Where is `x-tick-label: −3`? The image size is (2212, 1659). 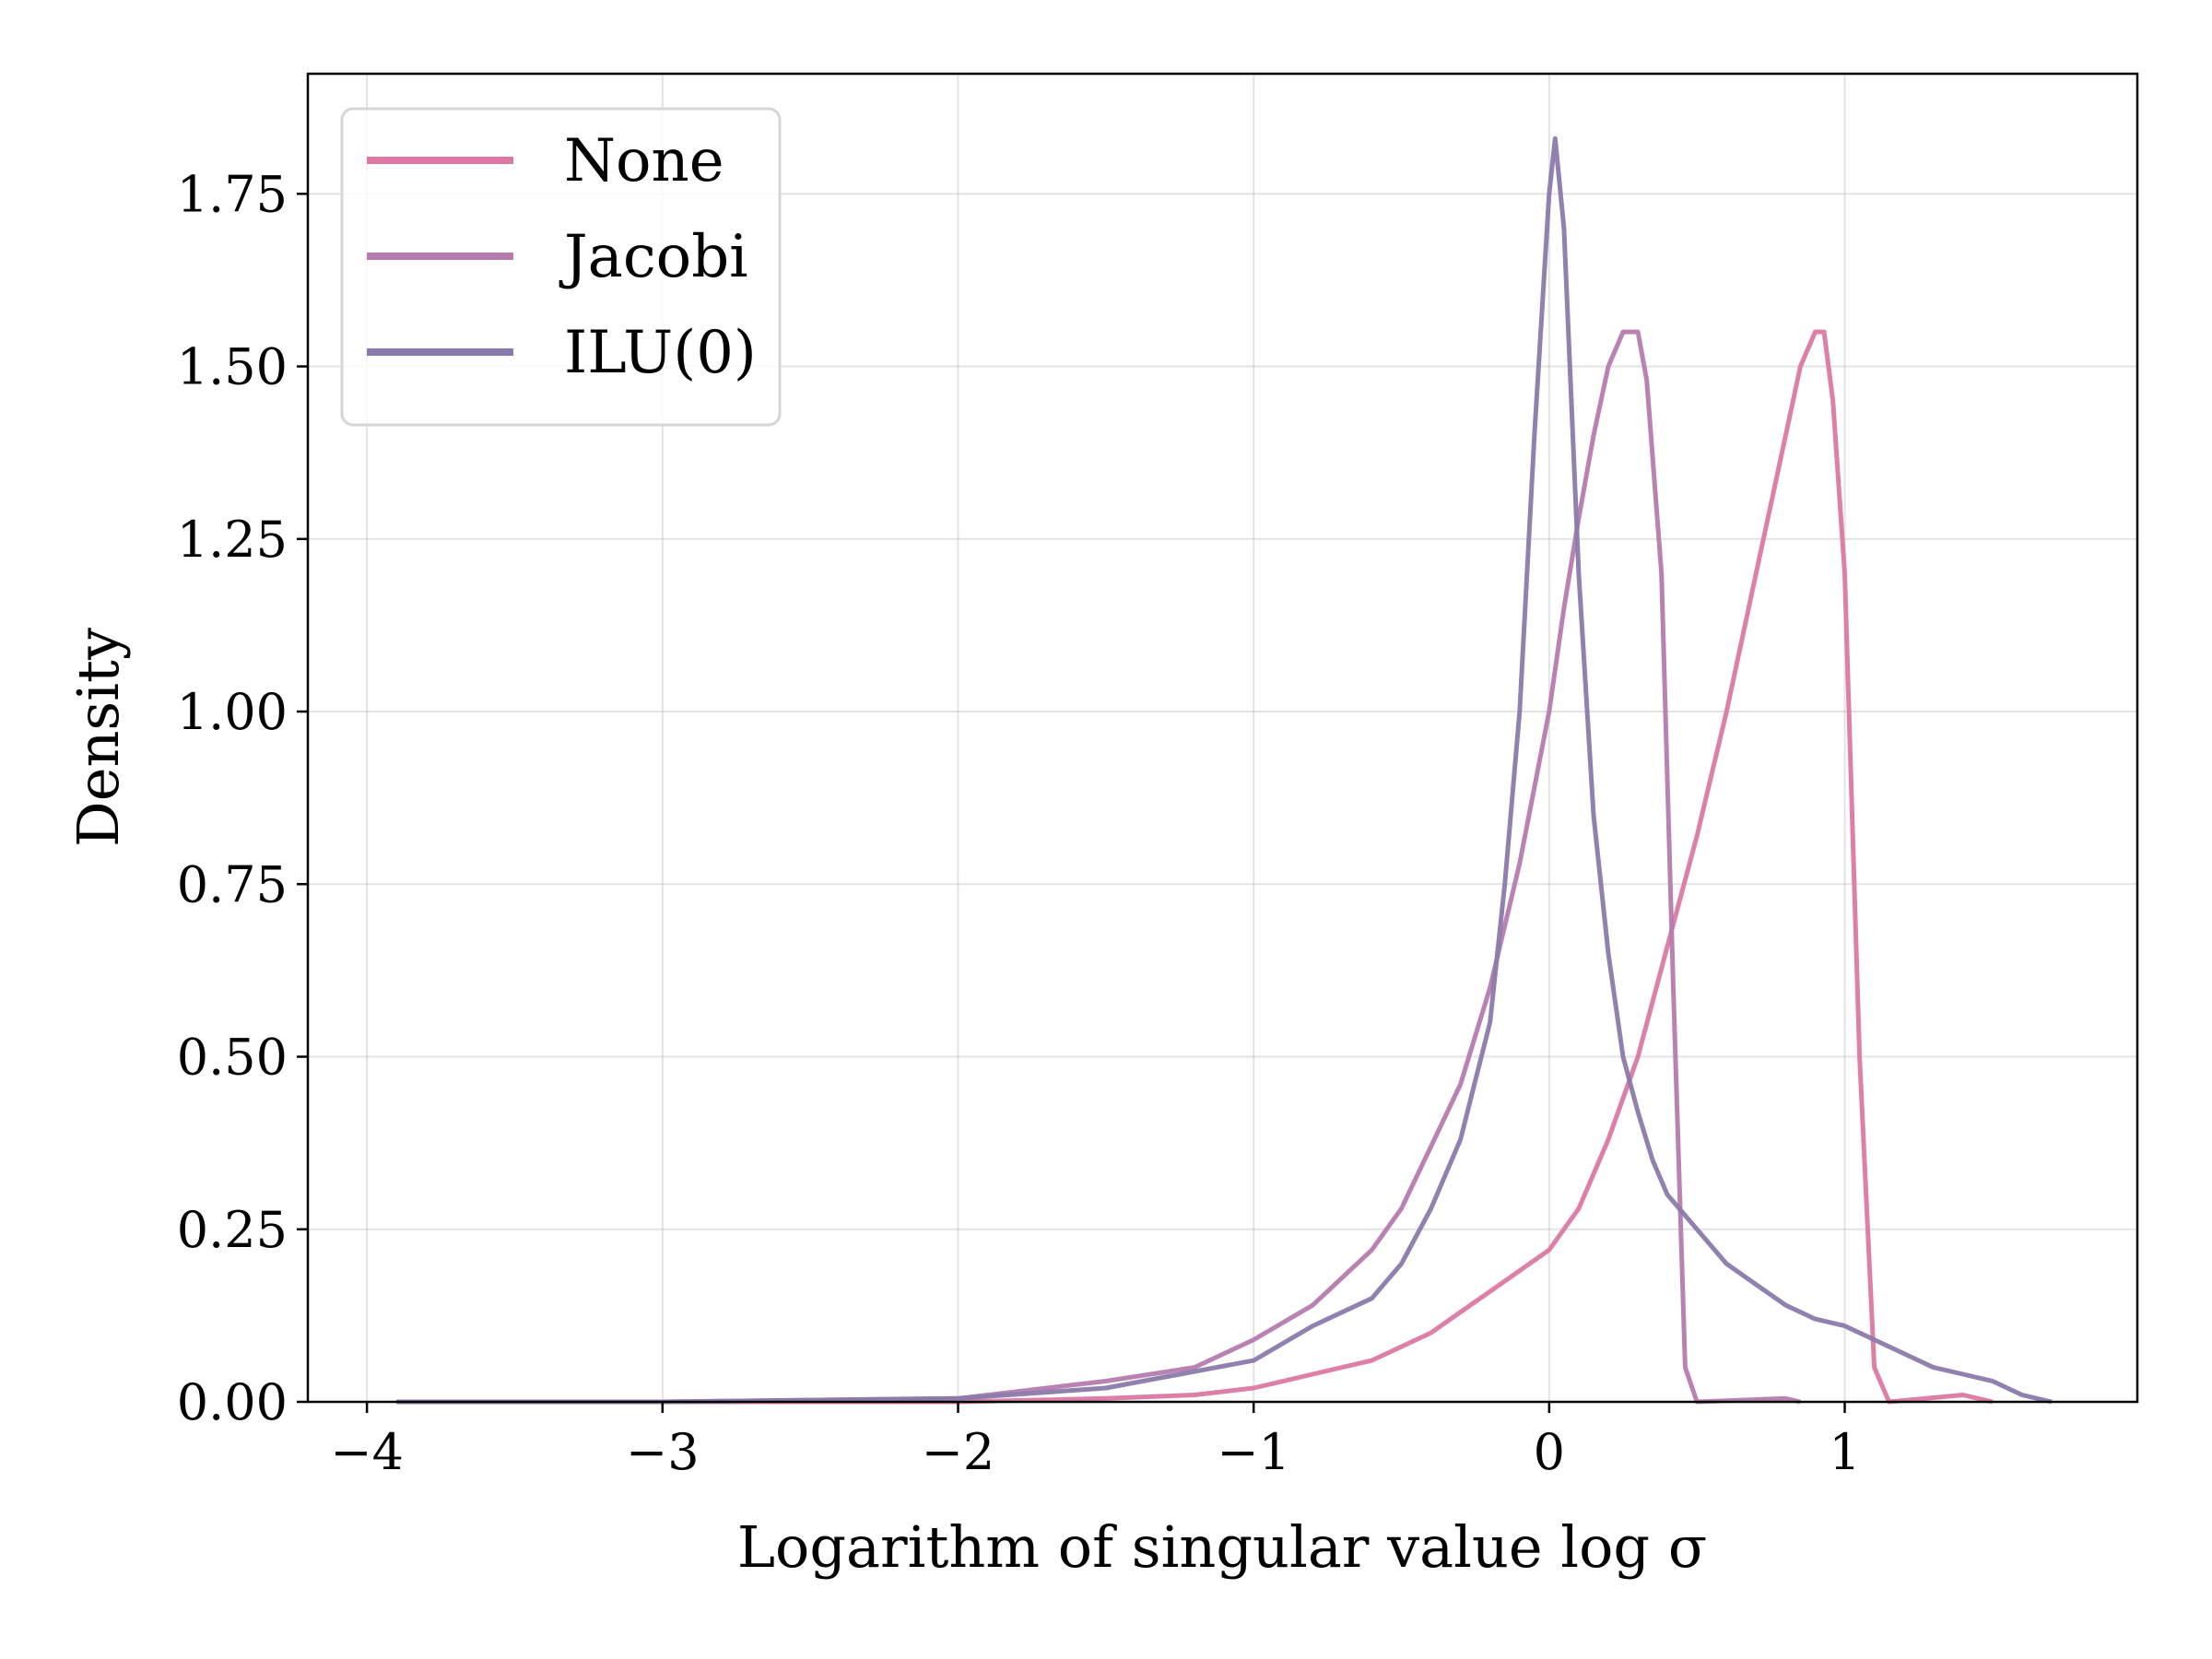 x-tick-label: −3 is located at coordinates (663, 1452).